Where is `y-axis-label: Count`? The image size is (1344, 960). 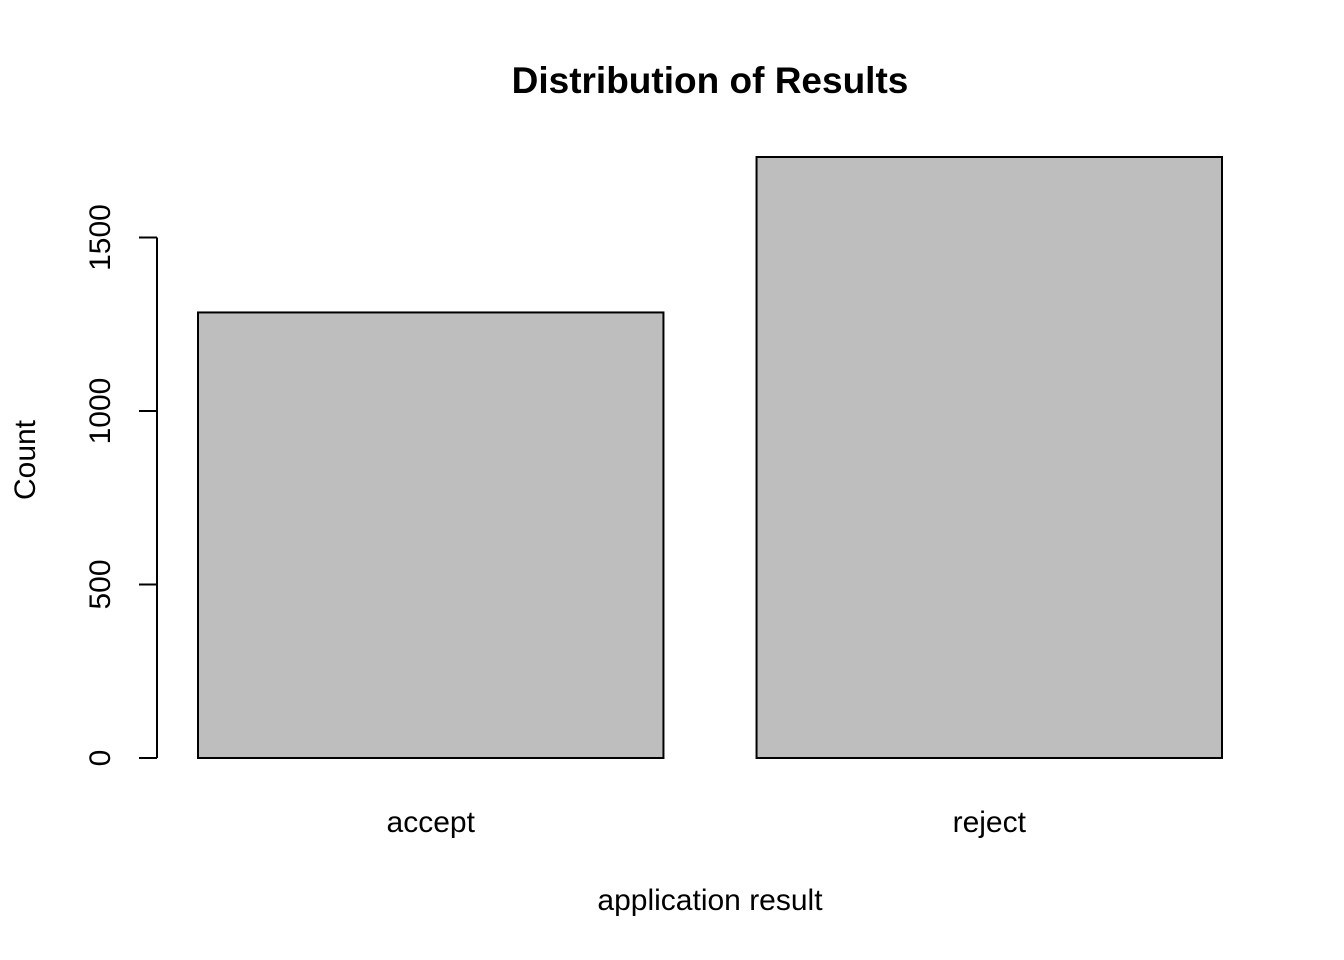
y-axis-label: Count is located at coordinates (25, 459).